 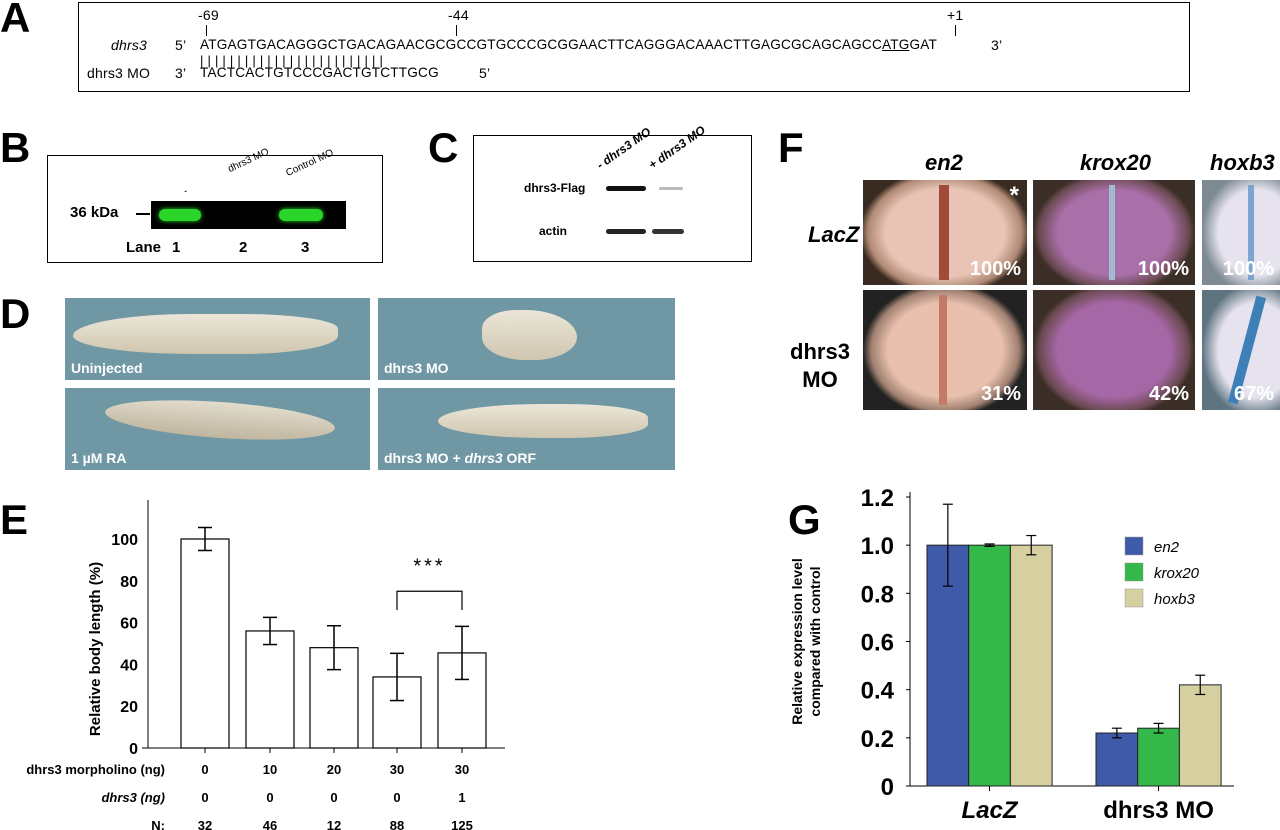 I want to click on y-tick-label: 100, so click(x=124, y=540).